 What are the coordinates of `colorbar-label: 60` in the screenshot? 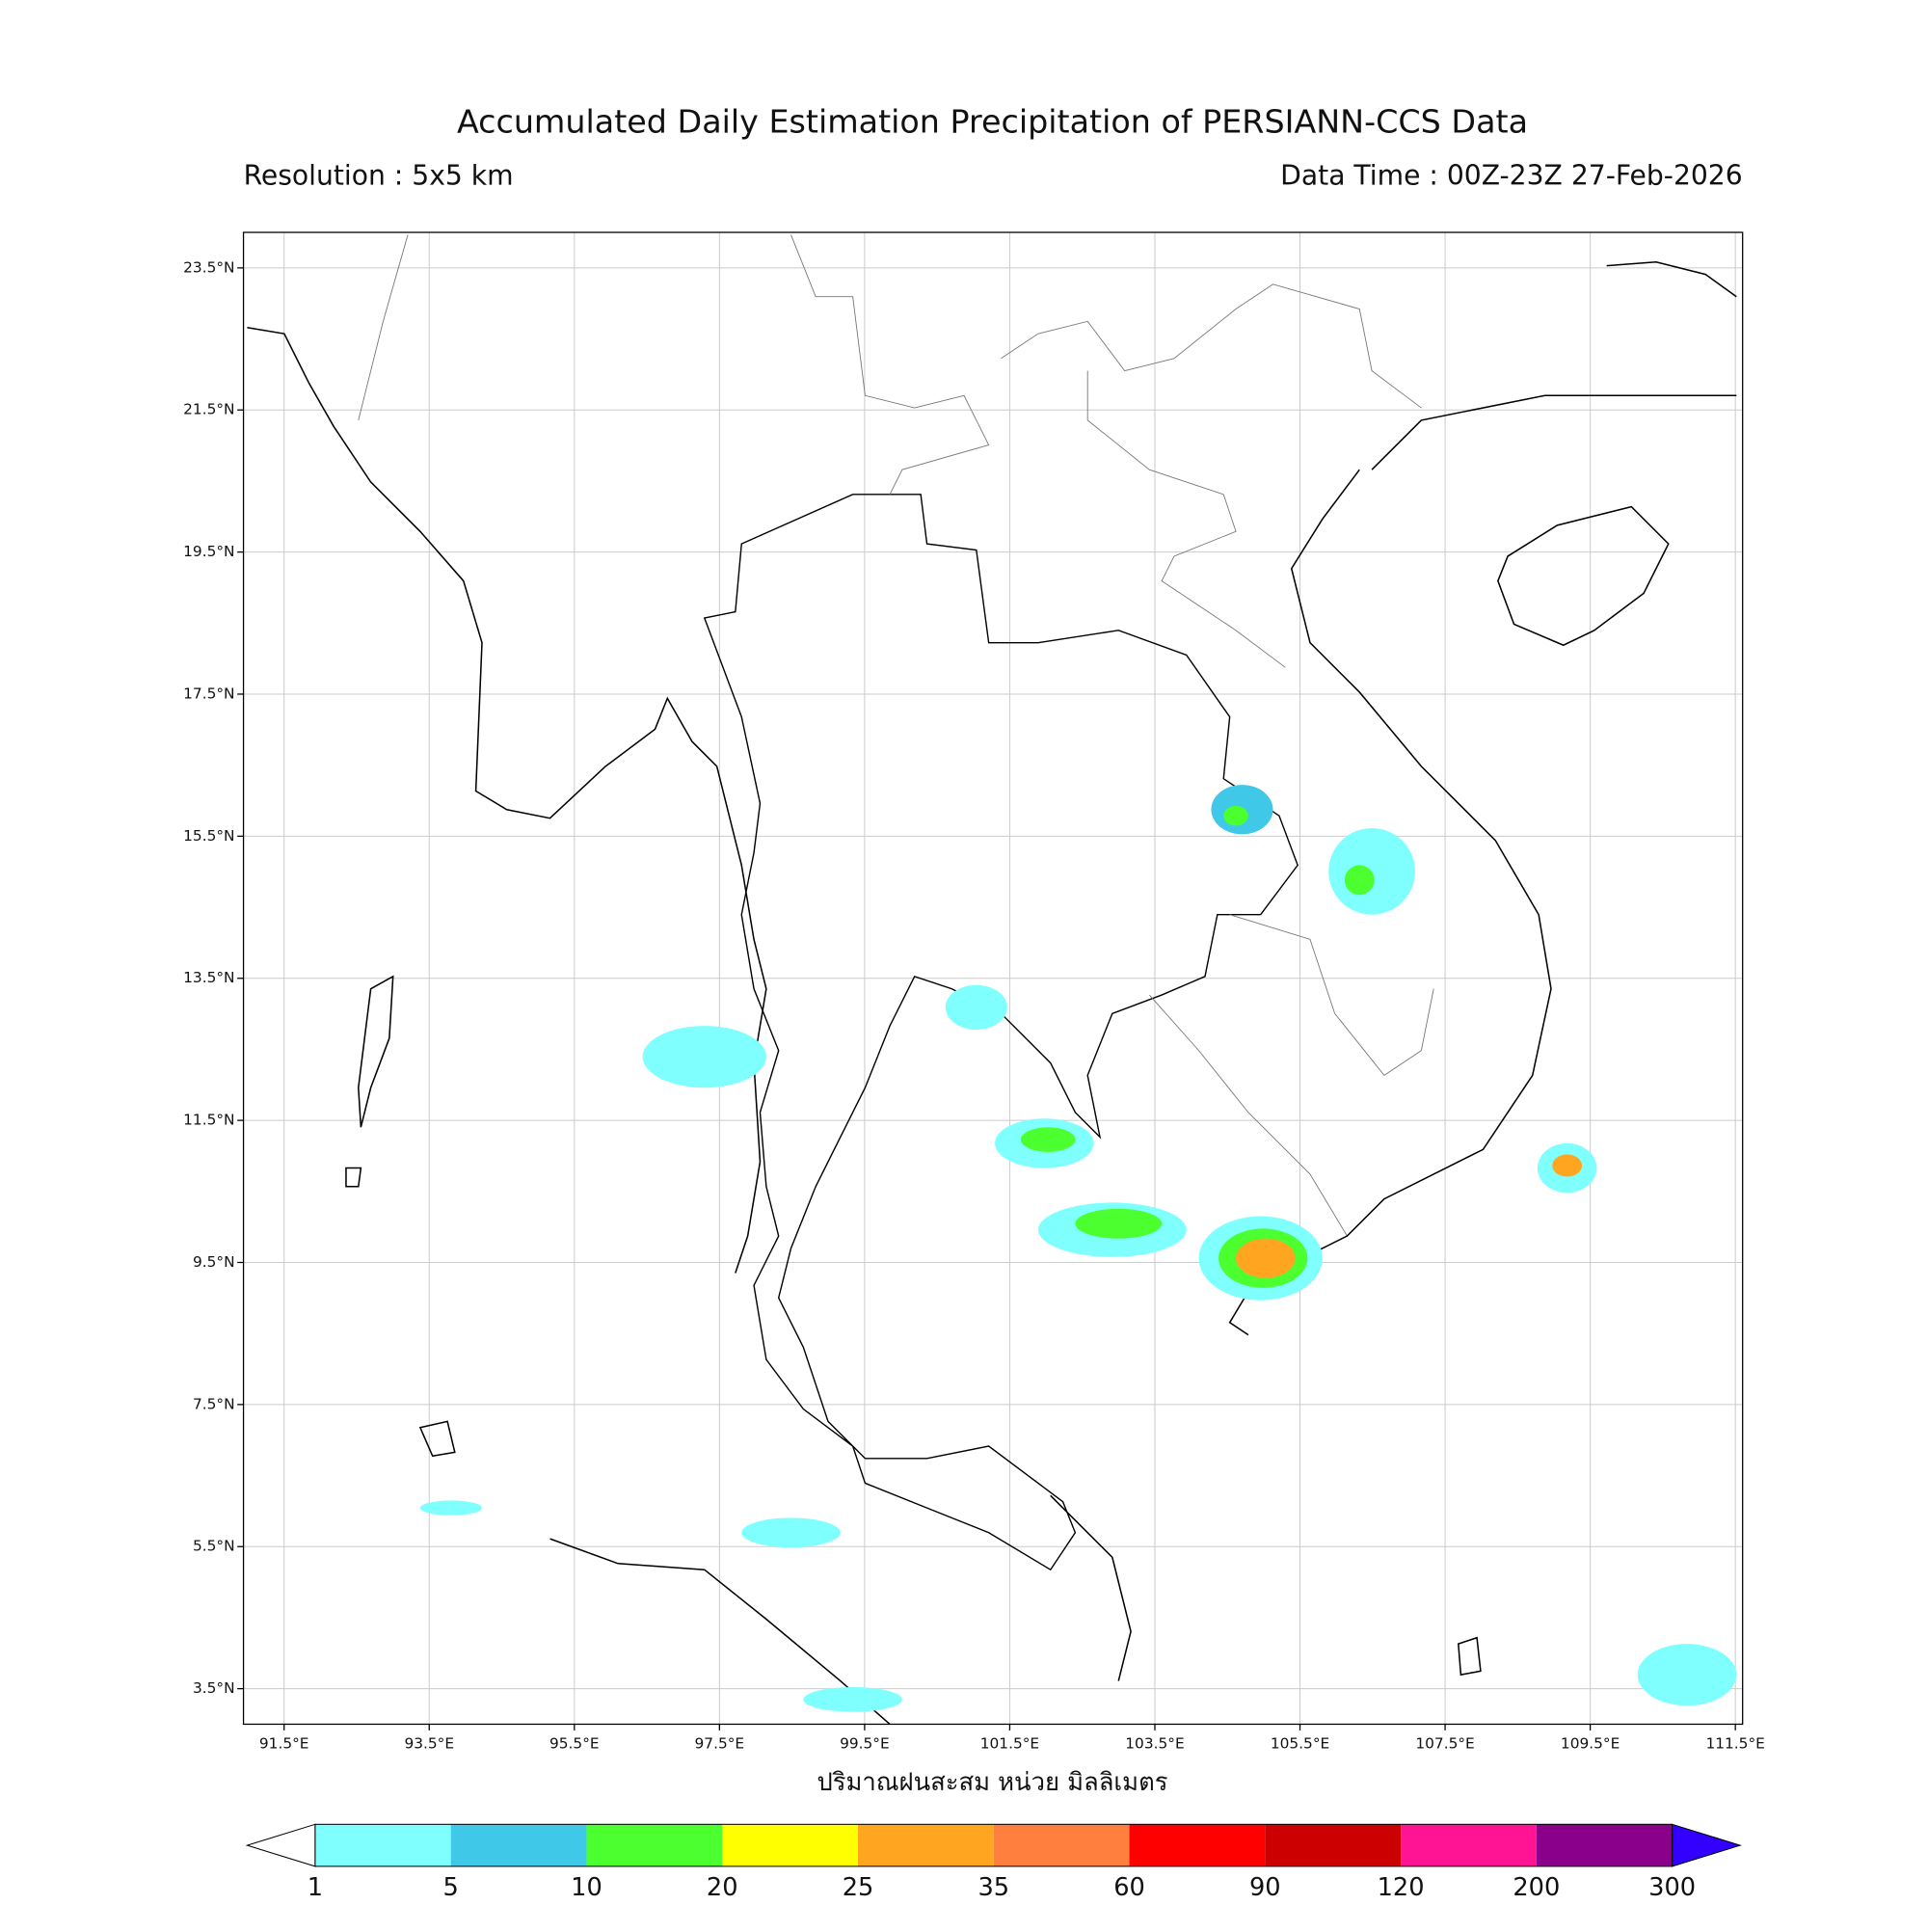 It's located at (1129, 1888).